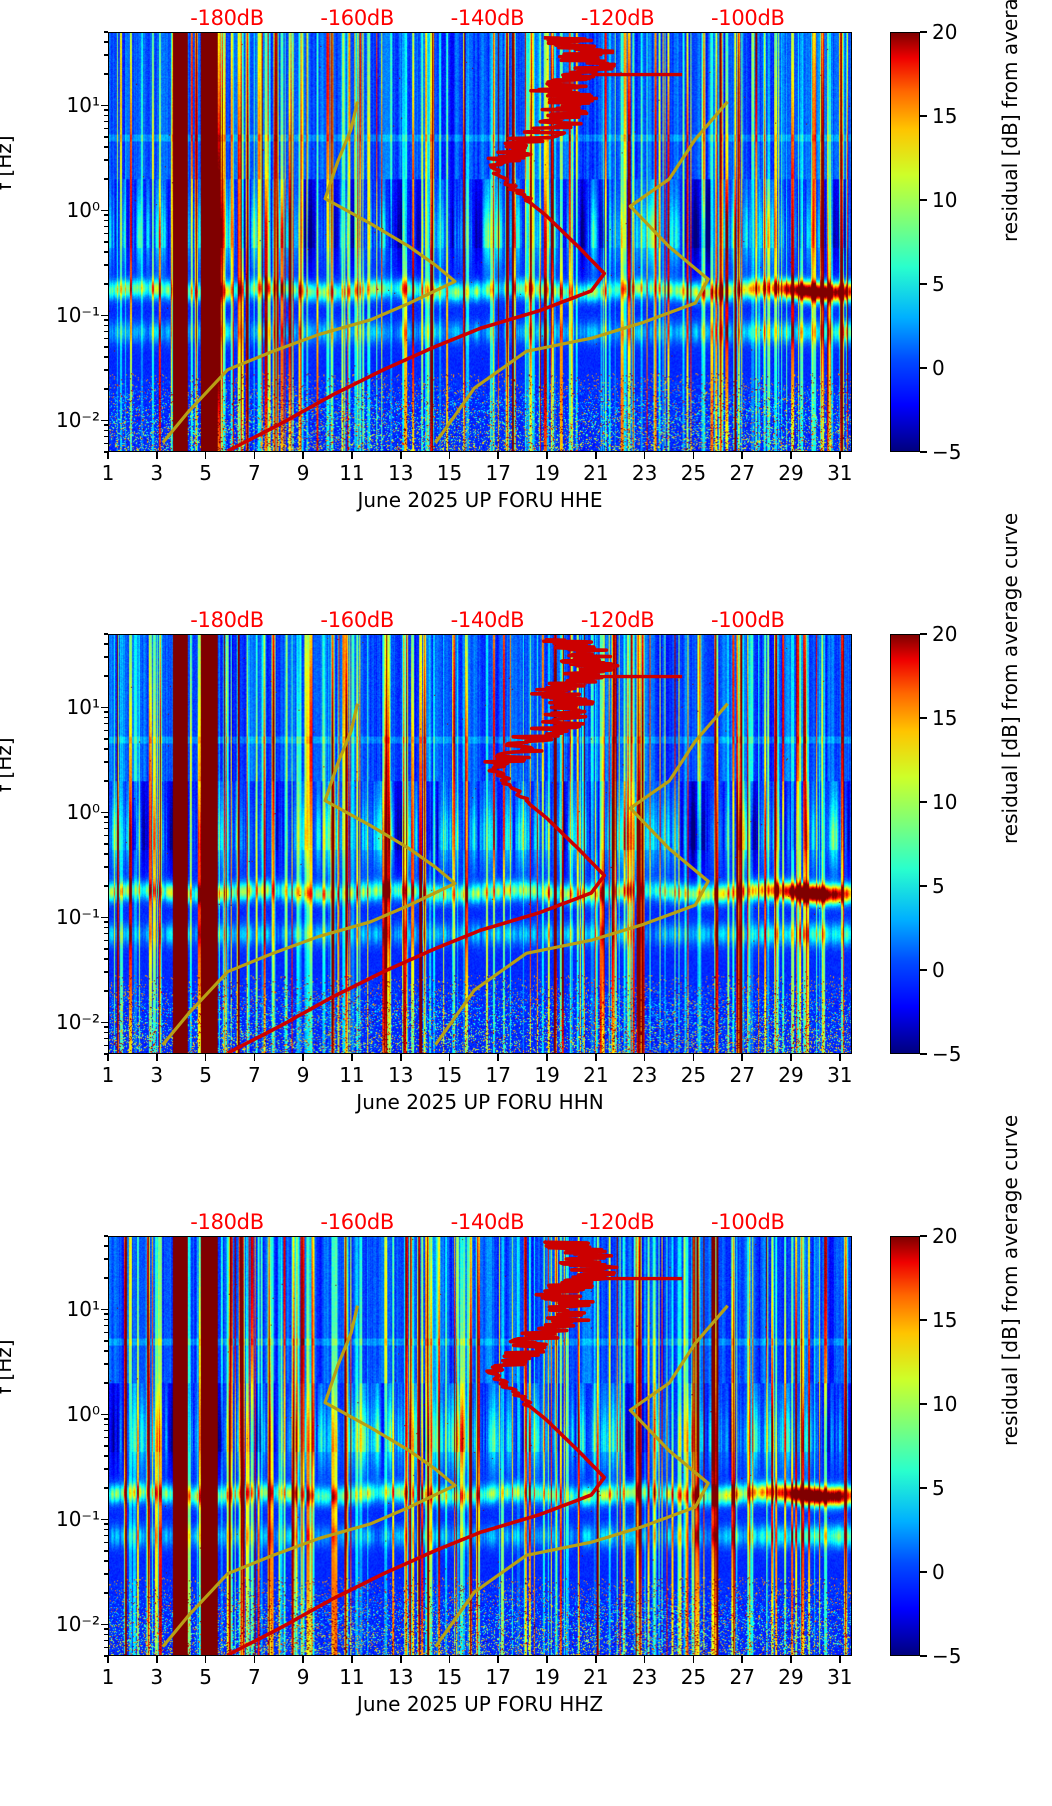 The height and width of the screenshot is (1806, 1052). Describe the element at coordinates (905, 1446) in the screenshot. I see `colorbar-gradient` at that location.